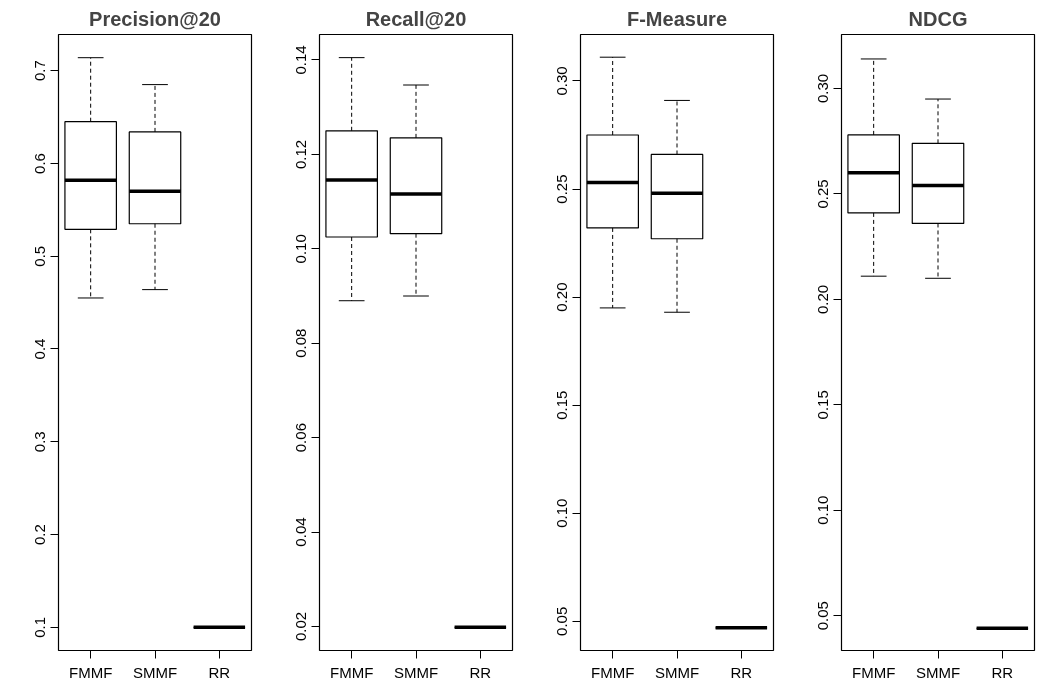 Image resolution: width=1047 pixels, height=696 pixels. What do you see at coordinates (301, 60) in the screenshot?
I see `y-tick-label: 0.14` at bounding box center [301, 60].